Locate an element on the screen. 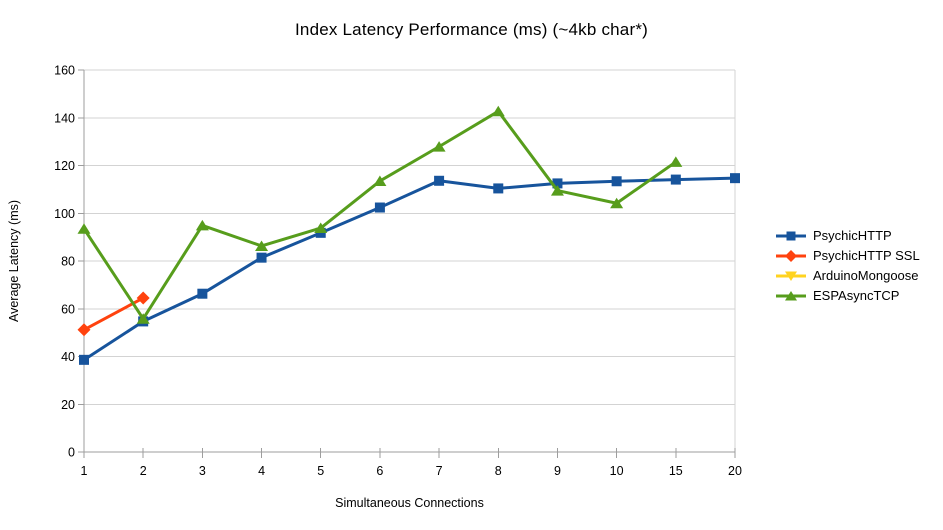 The image size is (943, 530). svg-text: 160 is located at coordinates (64, 71).